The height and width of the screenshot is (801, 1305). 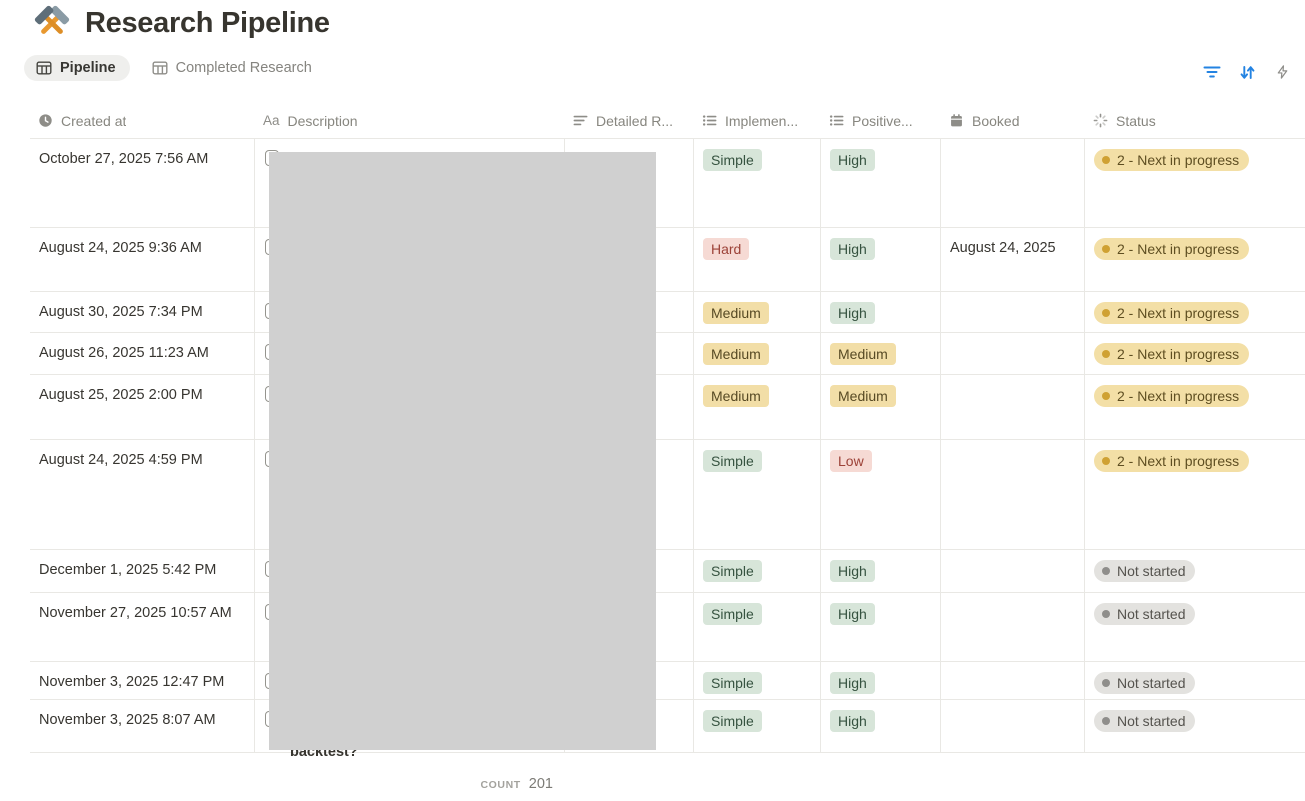 I want to click on cell-created-at: August 25, 2025 2:00 PM, so click(x=142, y=407).